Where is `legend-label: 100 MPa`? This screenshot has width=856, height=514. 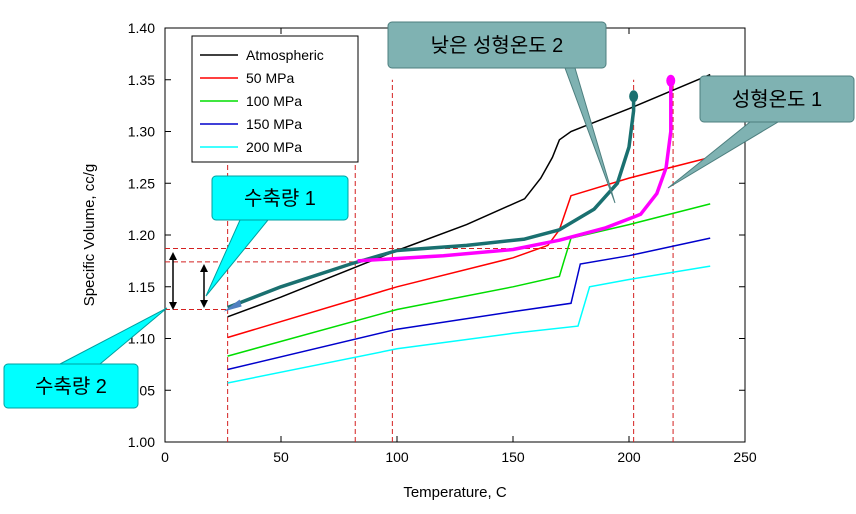
legend-label: 100 MPa is located at coordinates (274, 101).